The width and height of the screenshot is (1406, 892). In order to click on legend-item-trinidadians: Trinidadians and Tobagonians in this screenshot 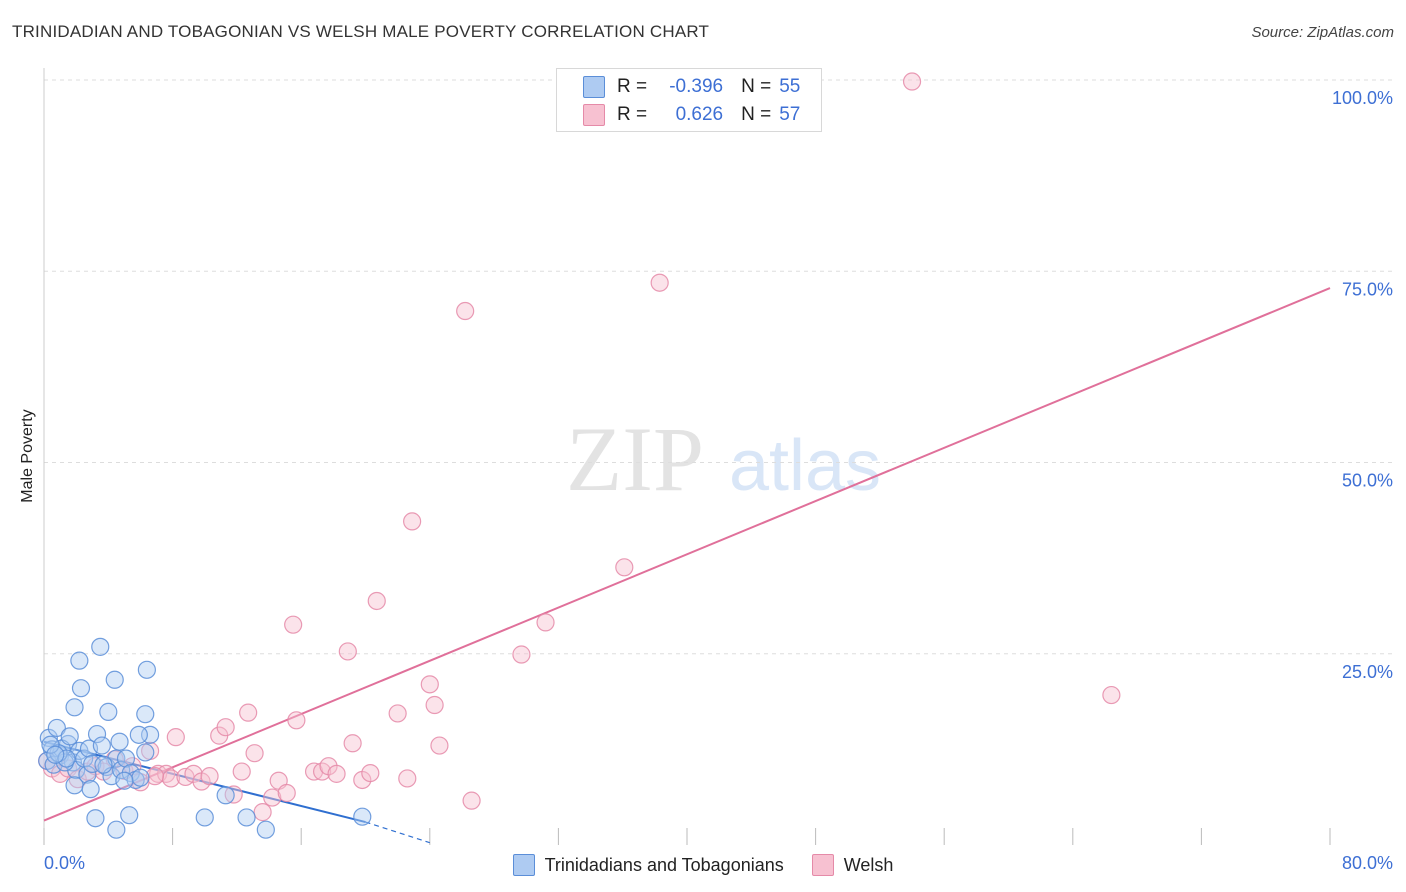, I will do `click(648, 865)`.